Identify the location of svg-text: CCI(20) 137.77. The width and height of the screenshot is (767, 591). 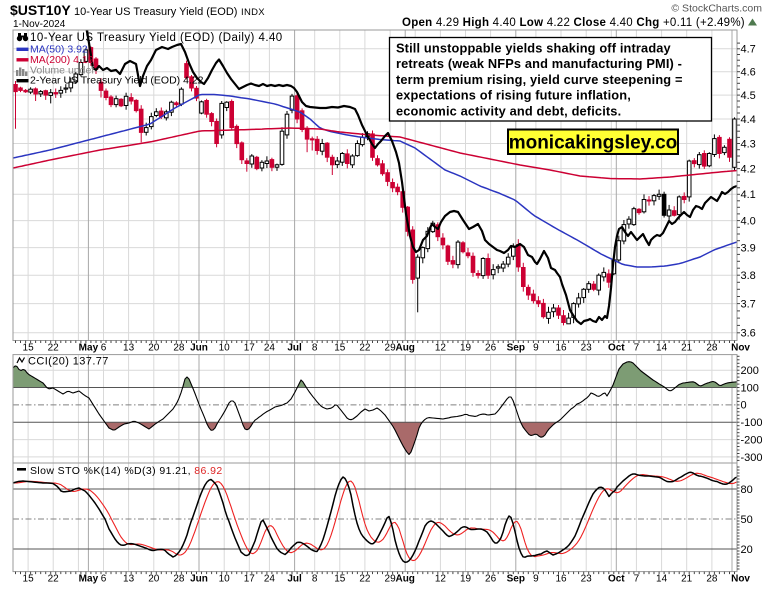
(68, 362).